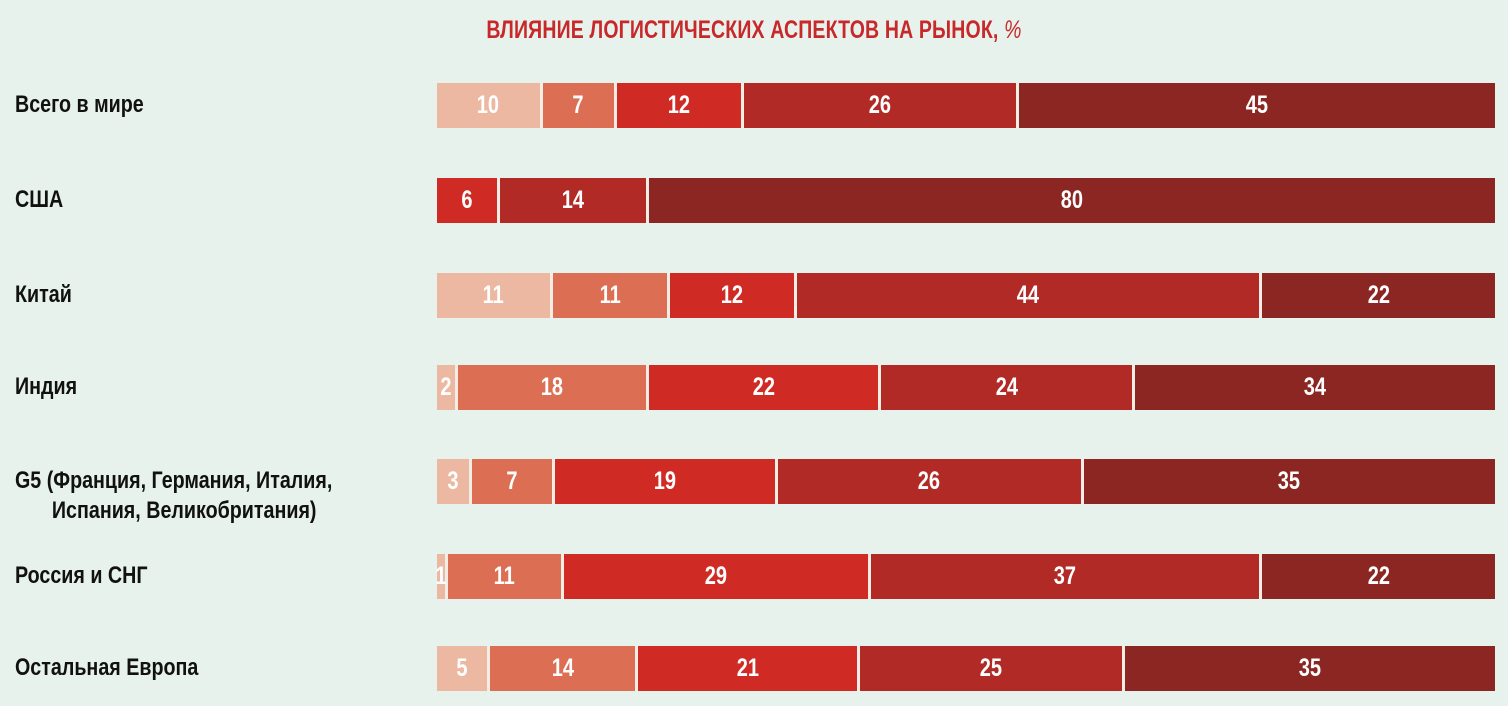 The width and height of the screenshot is (1508, 706). I want to click on category-label-line1: США, so click(39, 199).